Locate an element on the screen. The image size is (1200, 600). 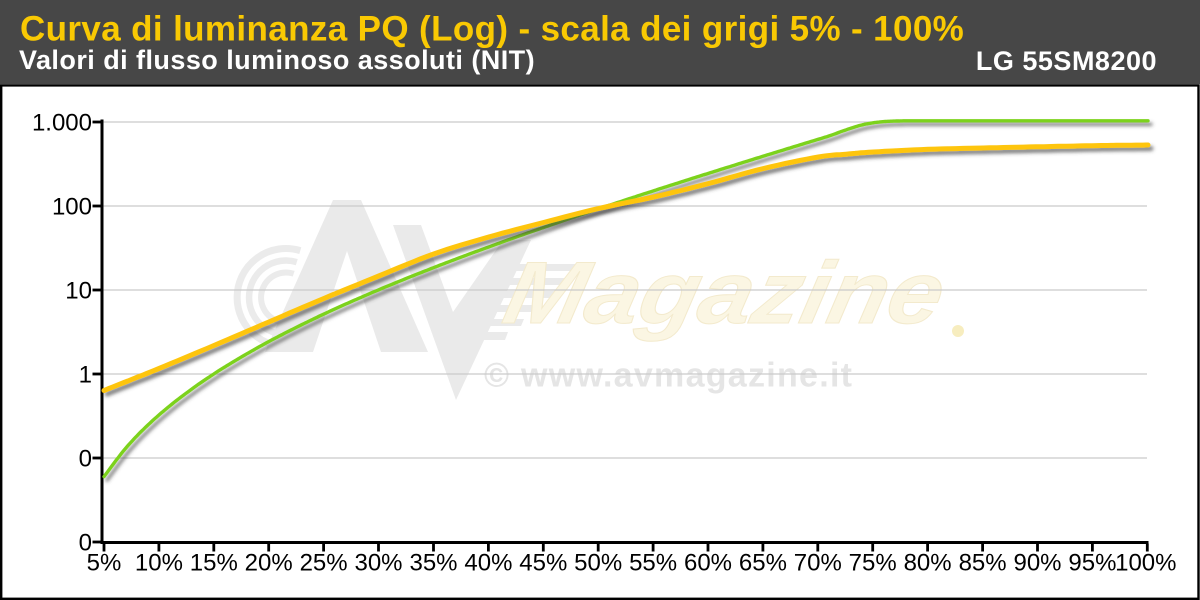
svg-text: 10% is located at coordinates (159, 563).